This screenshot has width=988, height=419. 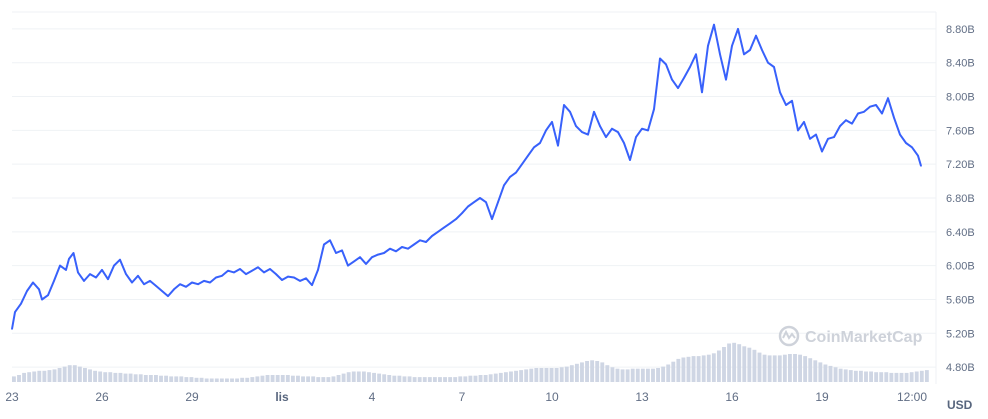 I want to click on y-tick-label: 6.40B, so click(x=960, y=233).